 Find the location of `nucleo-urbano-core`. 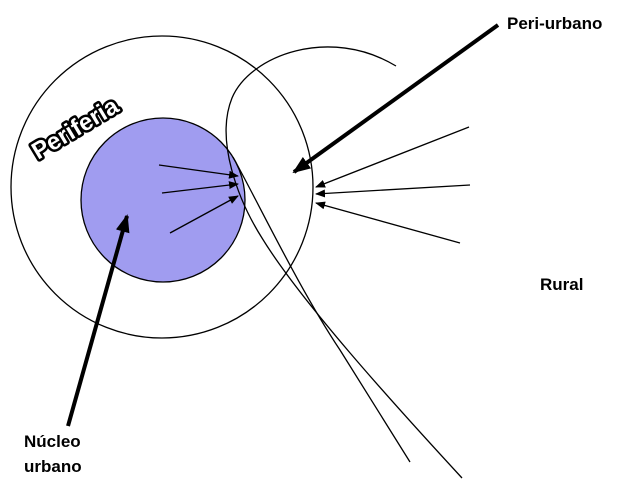

nucleo-urbano-core is located at coordinates (163, 200).